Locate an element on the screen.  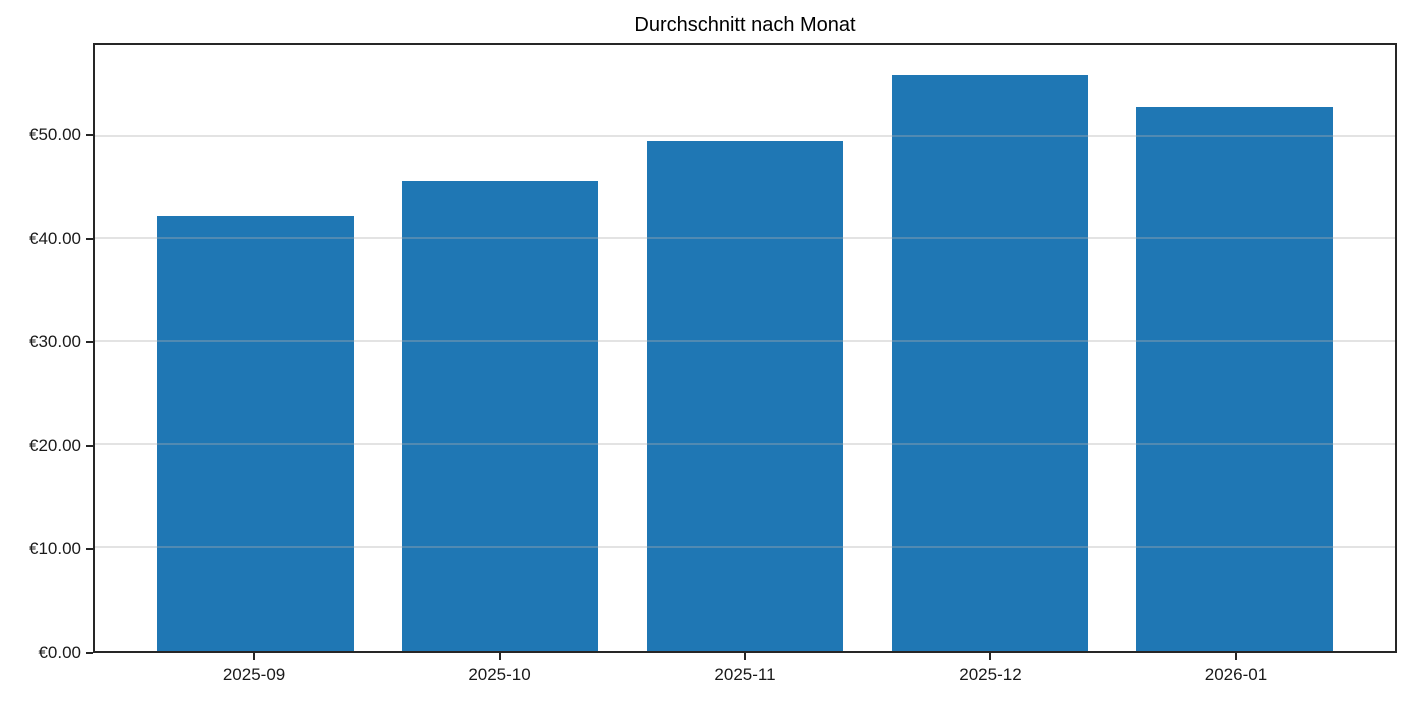
y-tick-label: €30.00 is located at coordinates (55, 342).